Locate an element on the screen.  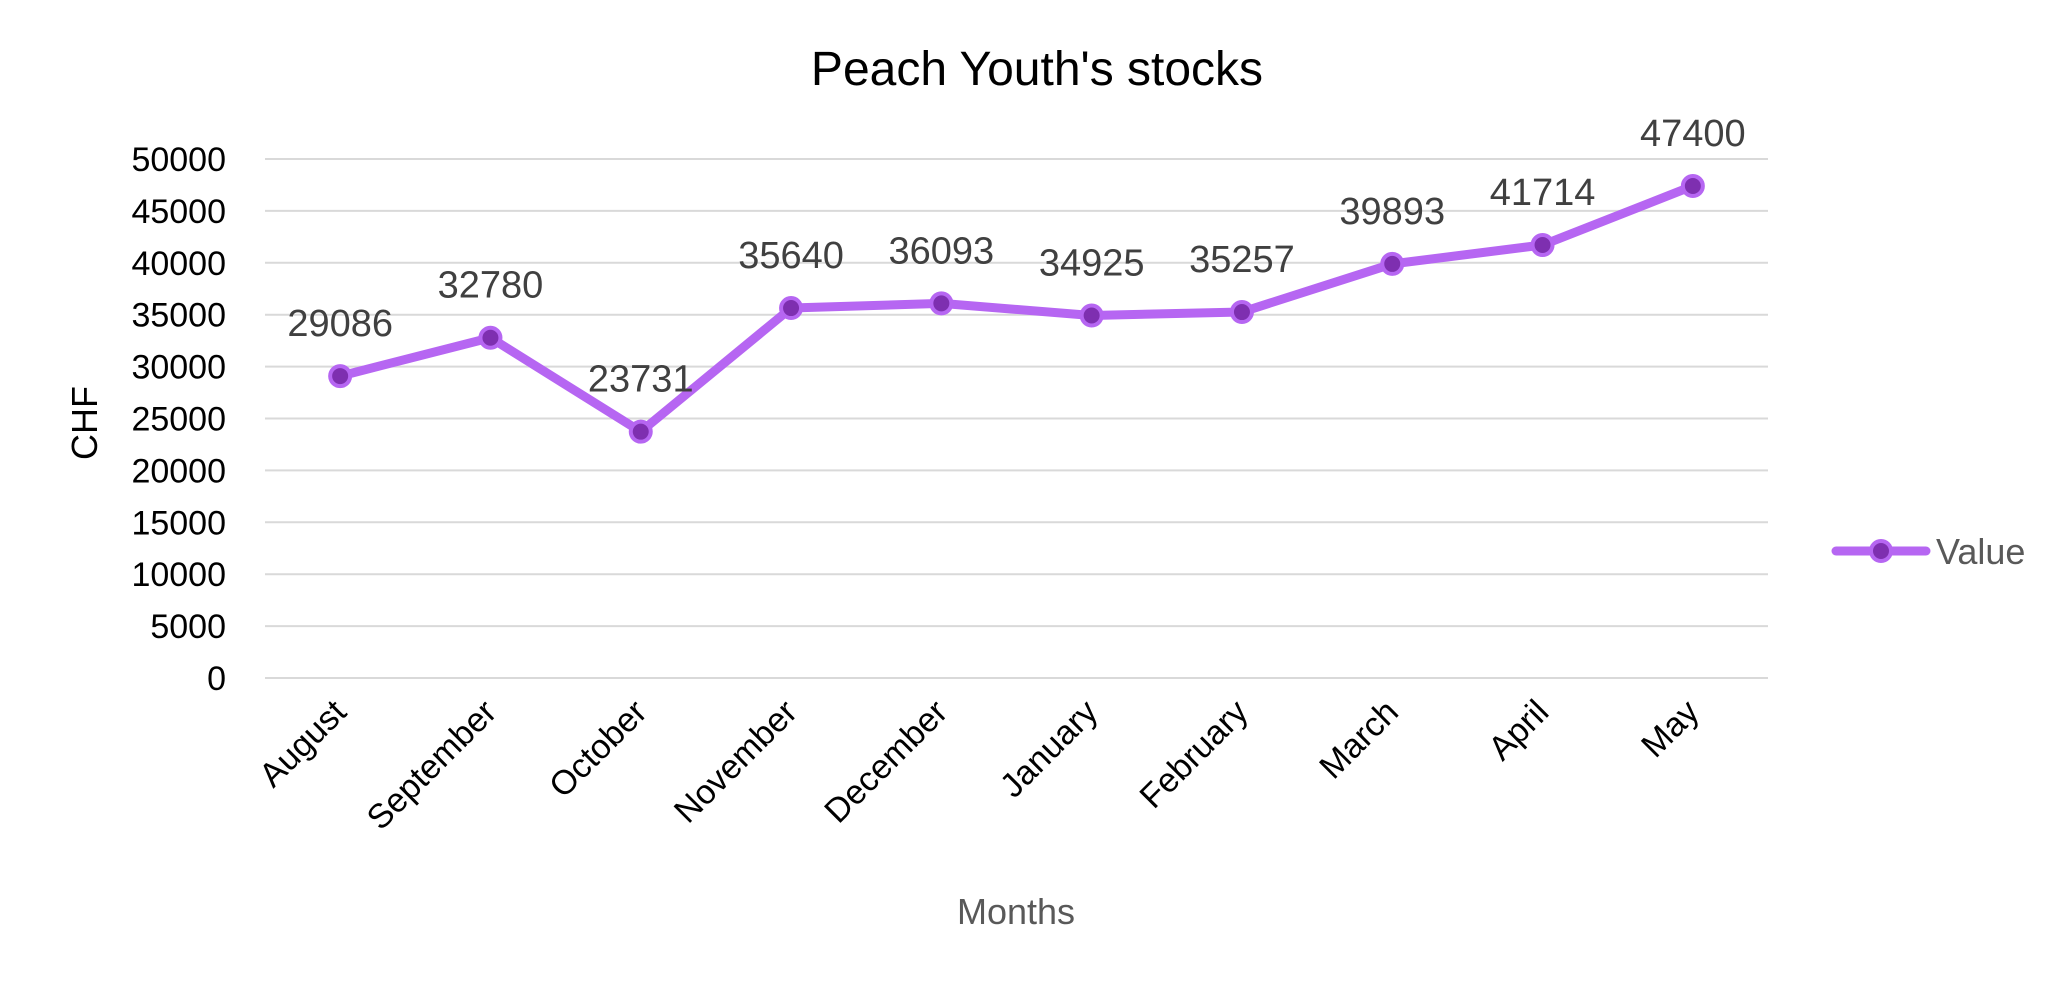
y-tick-label: 50000 is located at coordinates (178, 160).